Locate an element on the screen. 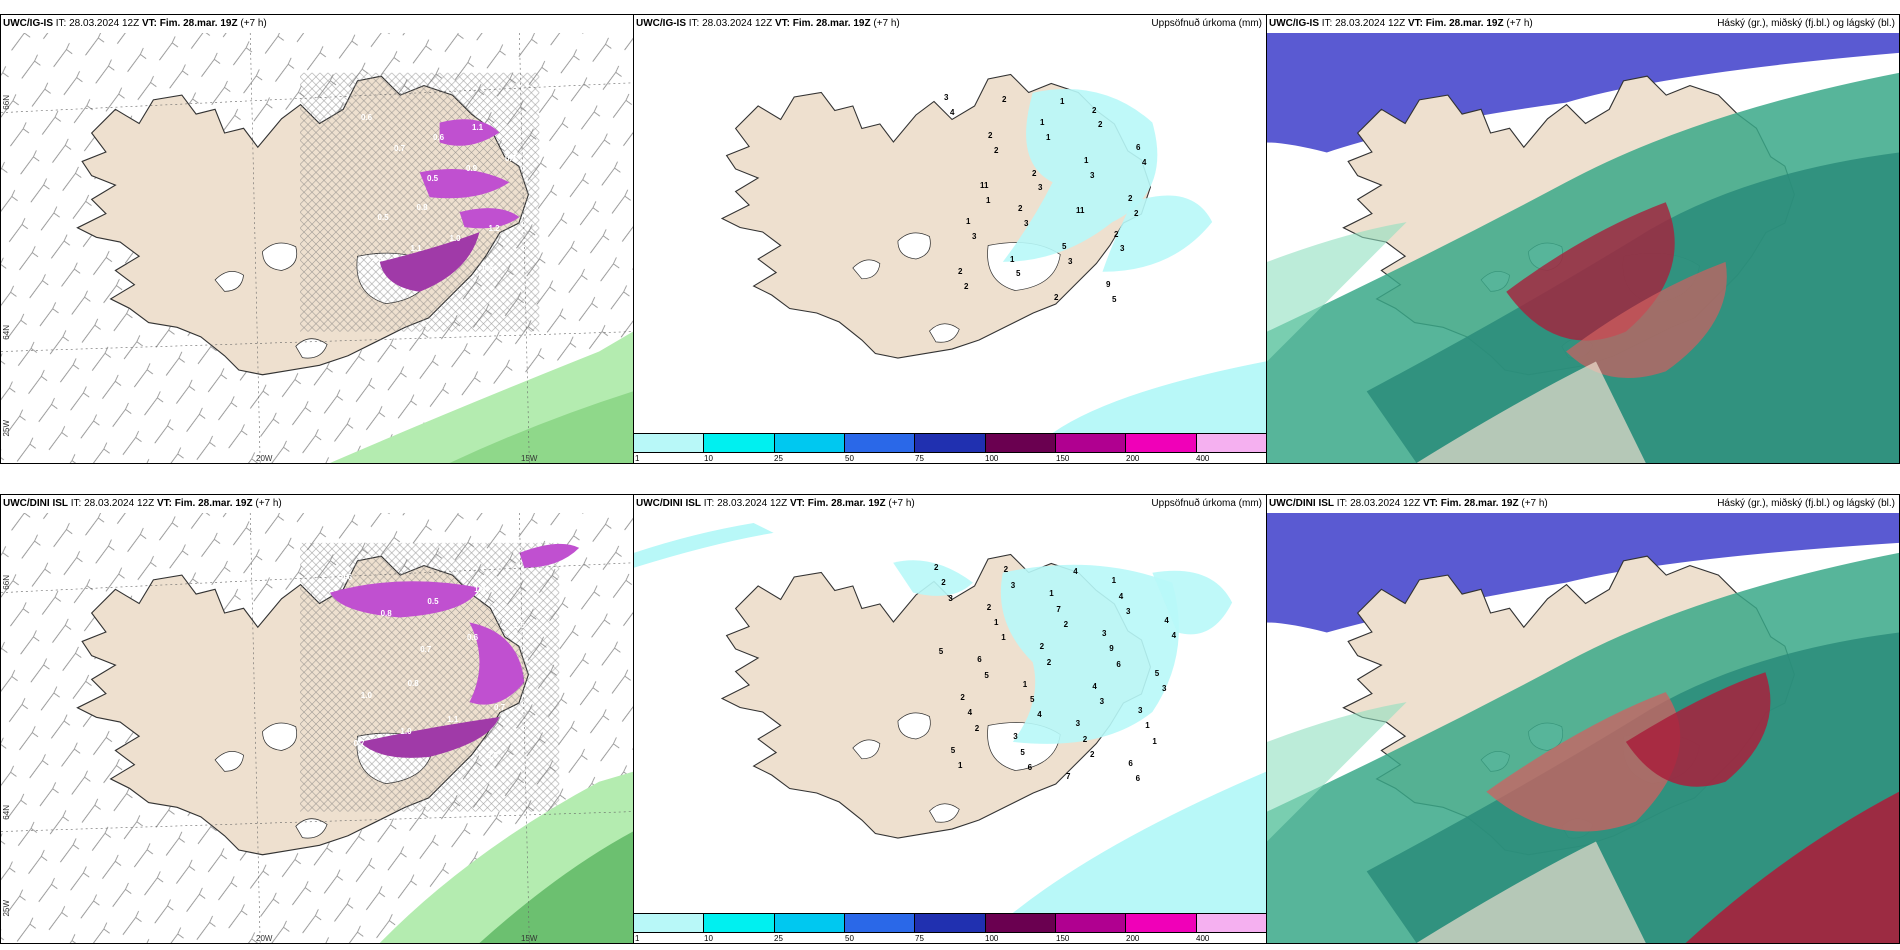 This screenshot has height=950, width=1900. precip-value-label: 7 is located at coordinates (1068, 776).